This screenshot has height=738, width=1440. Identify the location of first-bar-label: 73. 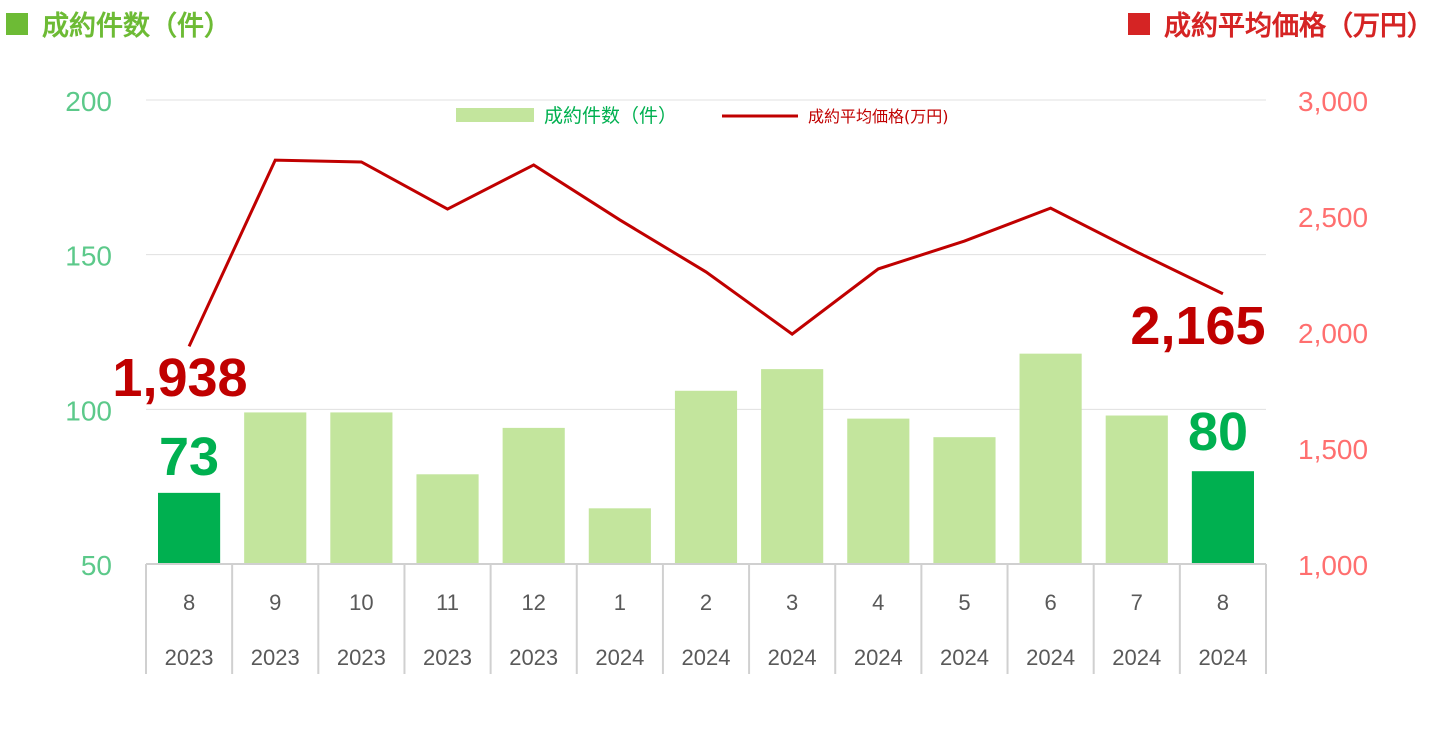
(189, 457).